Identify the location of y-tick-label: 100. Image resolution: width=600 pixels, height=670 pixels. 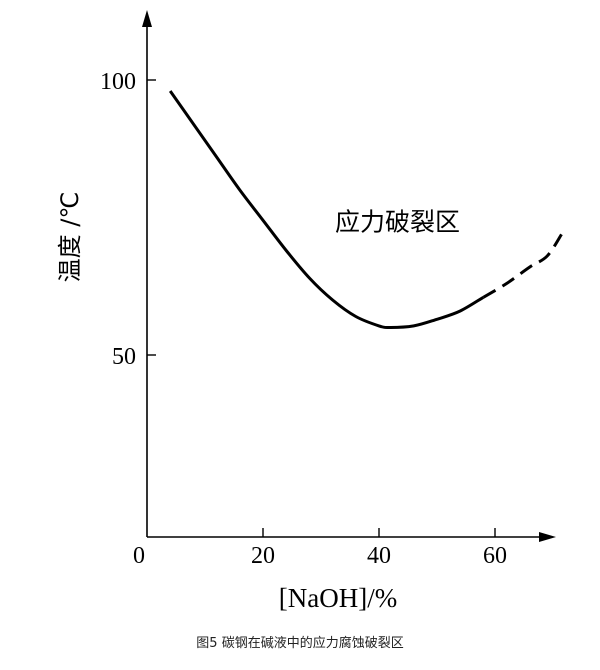
(118, 82).